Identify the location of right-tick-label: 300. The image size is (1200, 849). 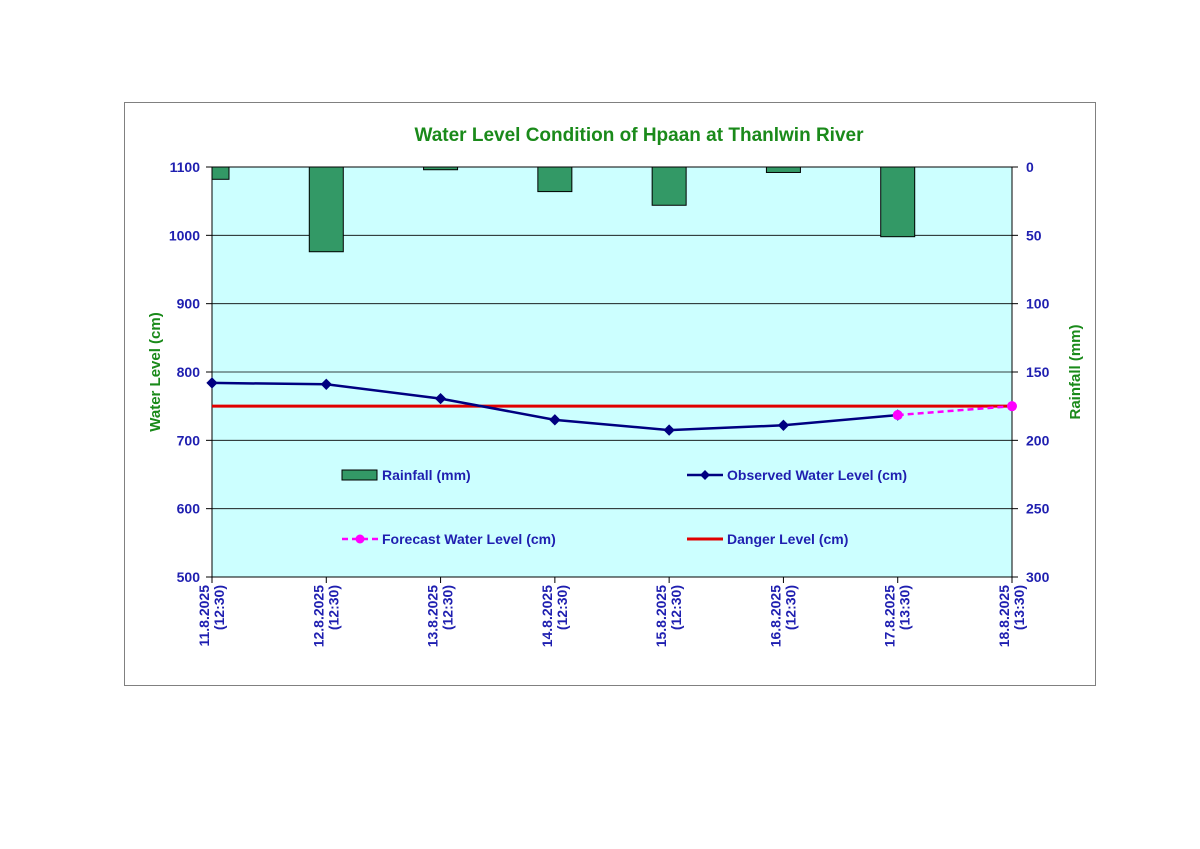
(1038, 577).